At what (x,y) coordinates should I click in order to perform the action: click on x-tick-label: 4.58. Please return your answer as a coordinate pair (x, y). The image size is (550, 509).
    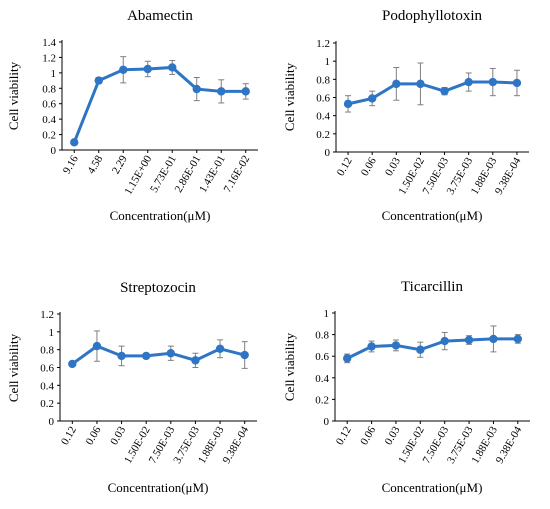
    Looking at the image, I should click on (95, 164).